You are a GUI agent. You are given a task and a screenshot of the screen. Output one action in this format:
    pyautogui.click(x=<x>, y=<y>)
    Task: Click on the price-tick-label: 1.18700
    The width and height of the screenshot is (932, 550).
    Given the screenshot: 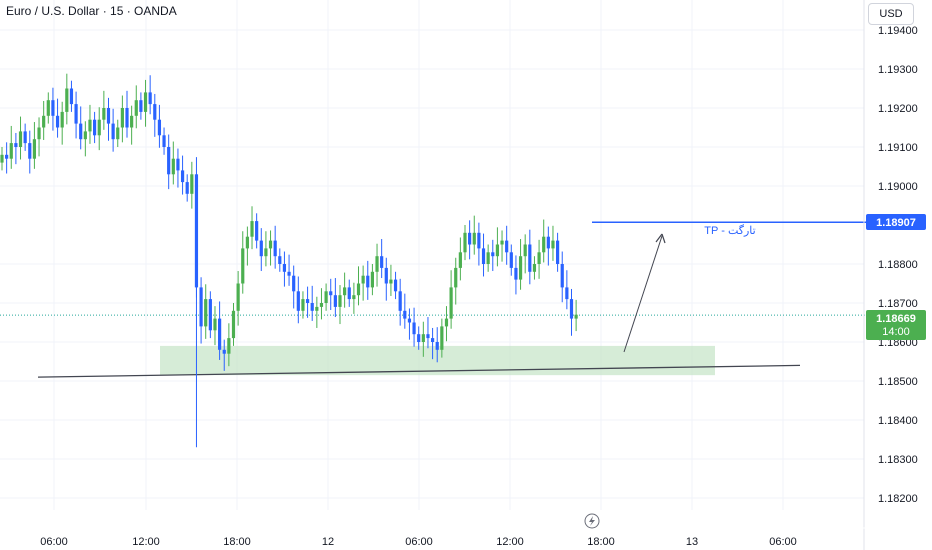 What is the action you would take?
    pyautogui.click(x=898, y=304)
    